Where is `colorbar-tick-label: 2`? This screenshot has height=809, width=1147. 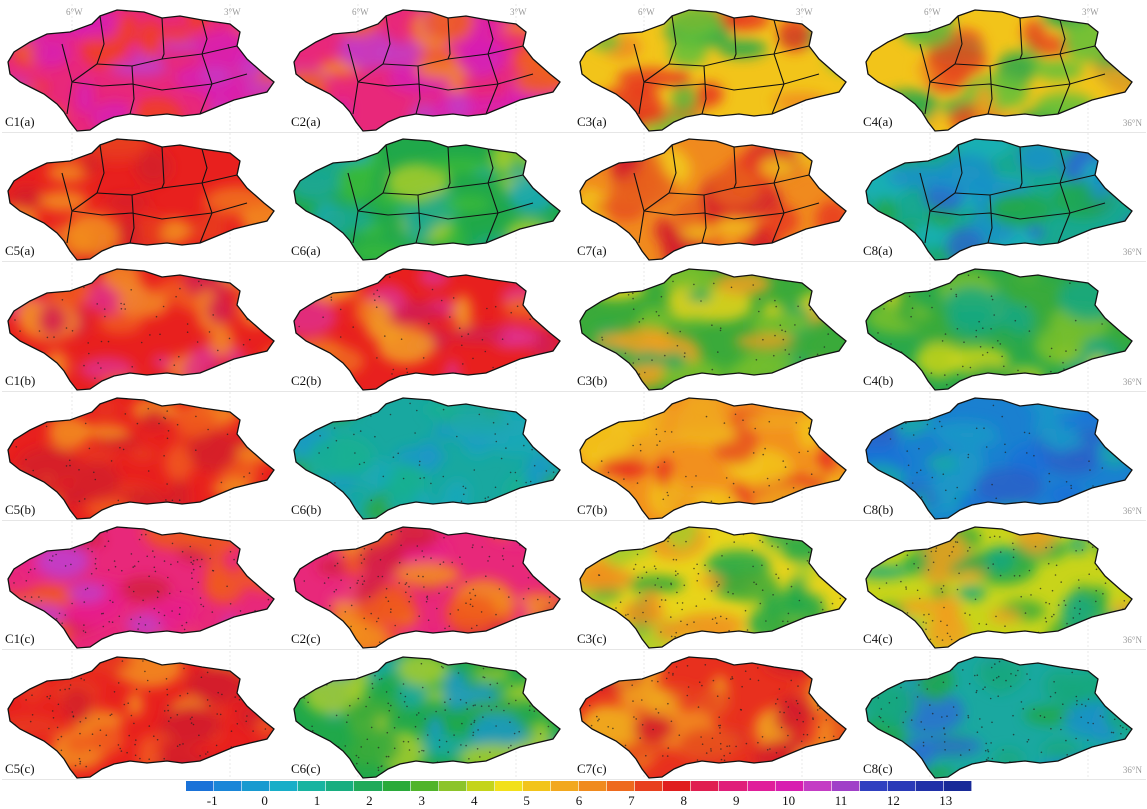 colorbar-tick-label: 2 is located at coordinates (369, 800).